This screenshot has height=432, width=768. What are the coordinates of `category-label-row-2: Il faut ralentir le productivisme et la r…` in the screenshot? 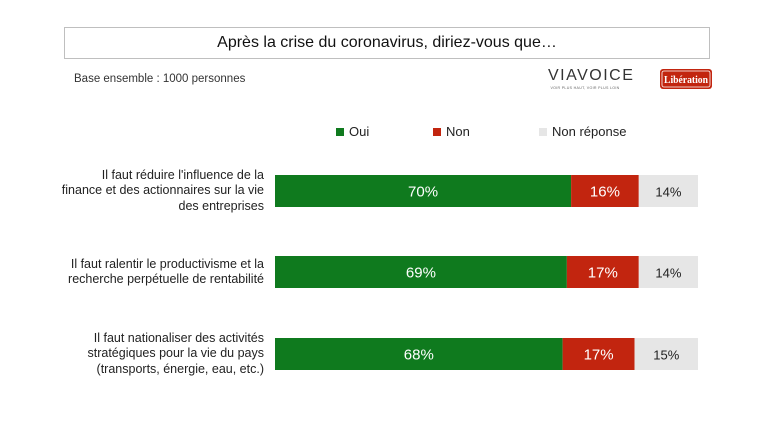 It's located at (152, 272).